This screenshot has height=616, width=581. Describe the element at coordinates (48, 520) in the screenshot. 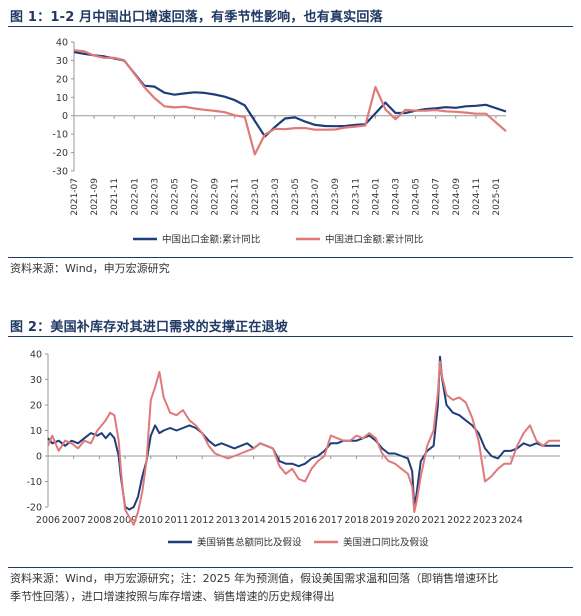

I see `x-tick-label: 2006` at that location.